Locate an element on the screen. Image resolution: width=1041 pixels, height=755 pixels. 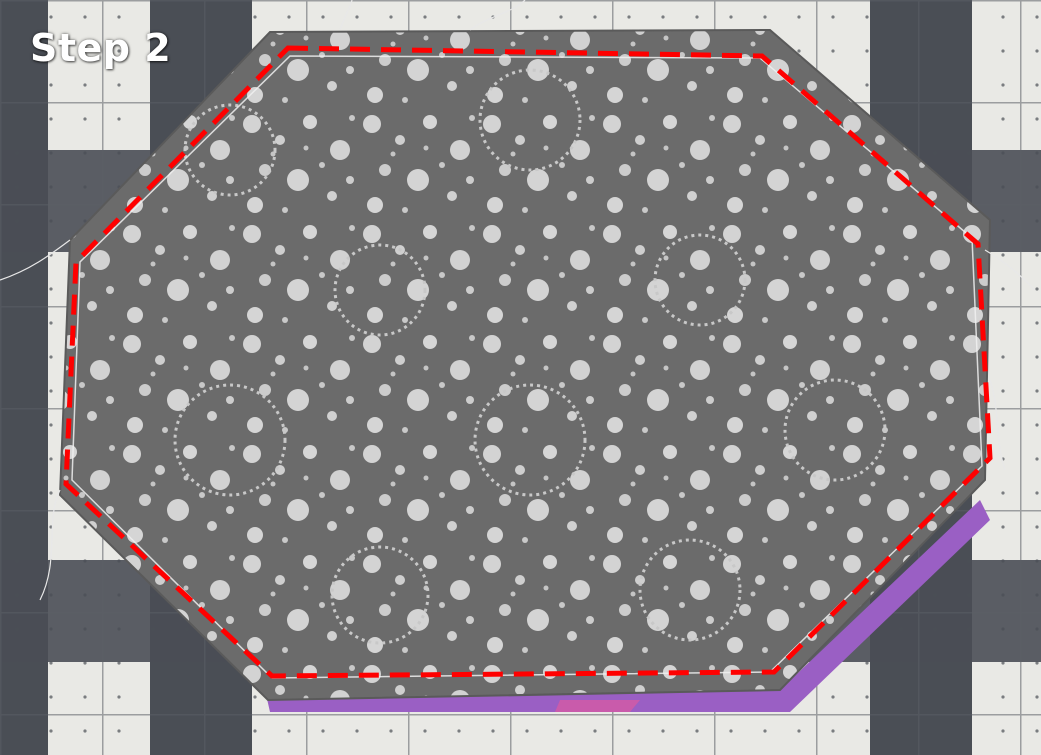
step-caption: Step 2 is located at coordinates (101, 48).